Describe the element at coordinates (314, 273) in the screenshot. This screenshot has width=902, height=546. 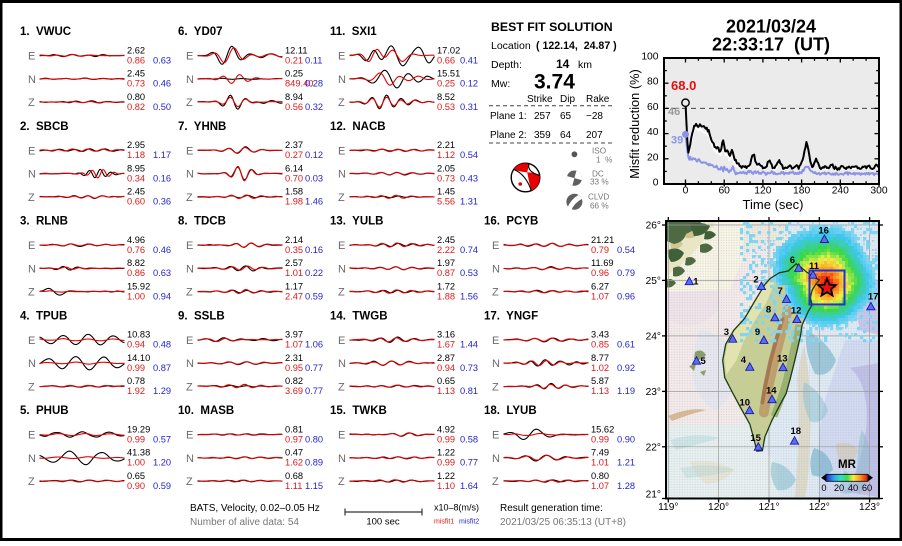
I see `svg-text: 0.22` at that location.